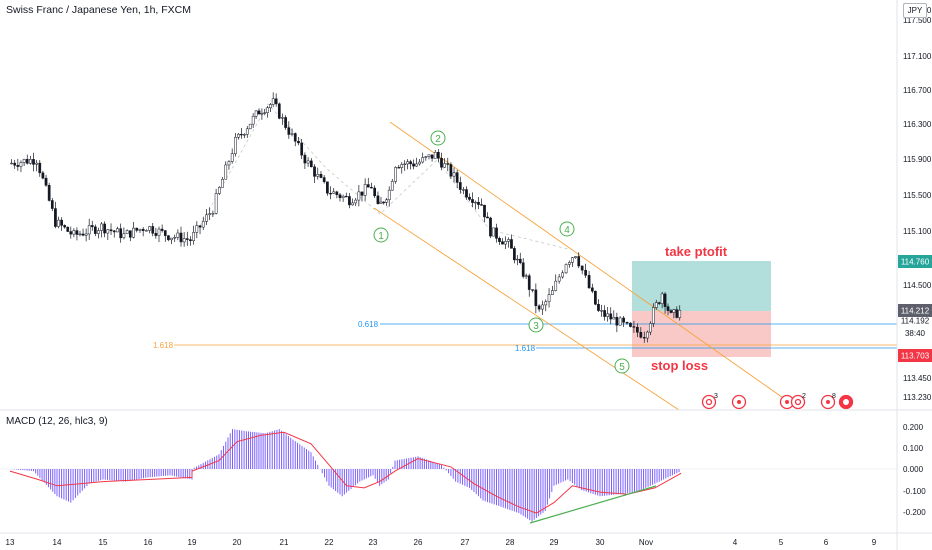 The width and height of the screenshot is (932, 550). I want to click on take-profit-text: take ptofit, so click(696, 251).